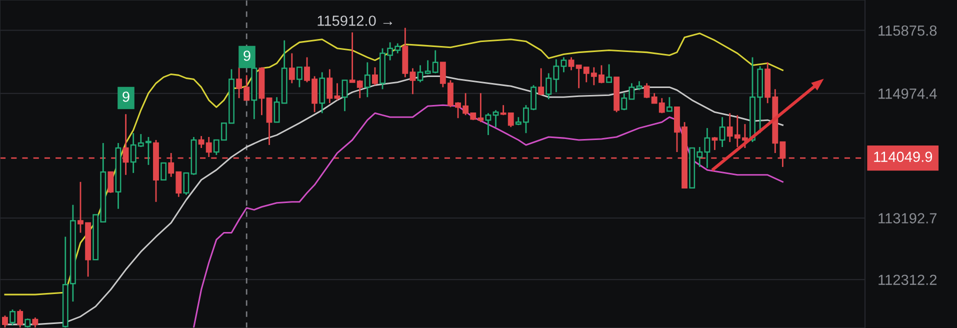 This screenshot has width=957, height=328. I want to click on y-tick-label: 112312.2, so click(907, 280).